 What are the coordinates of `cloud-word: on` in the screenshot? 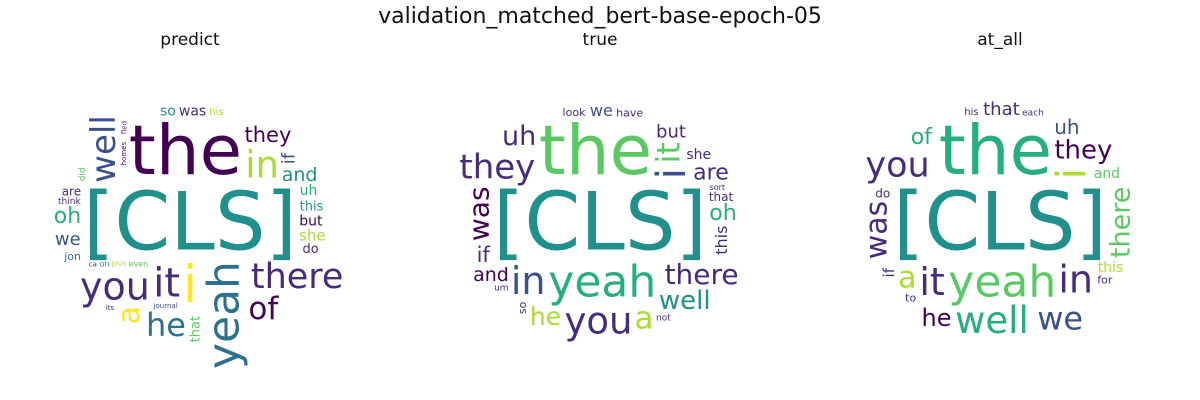 It's located at (105, 264).